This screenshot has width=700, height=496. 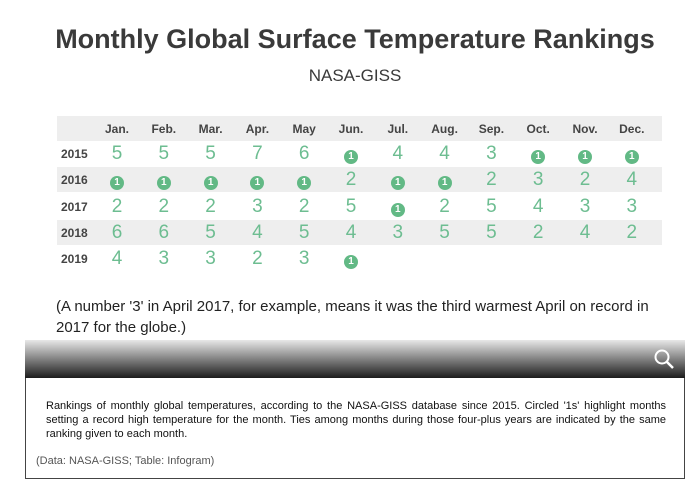 I want to click on column-header: Nov., so click(x=585, y=129).